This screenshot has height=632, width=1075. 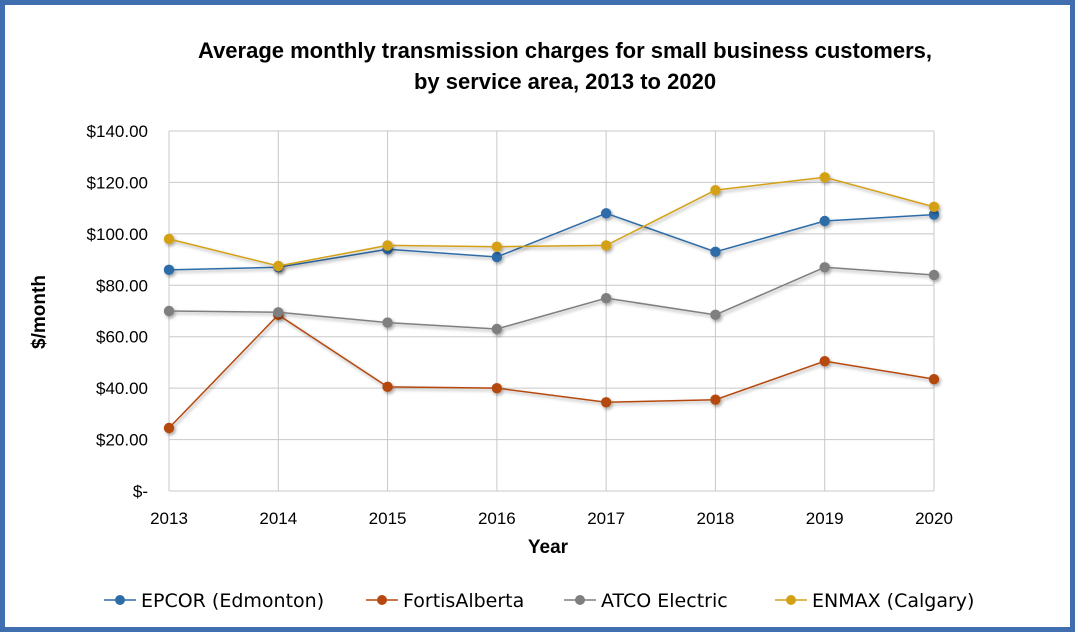 I want to click on y-tick-label: $20.00, so click(x=122, y=440).